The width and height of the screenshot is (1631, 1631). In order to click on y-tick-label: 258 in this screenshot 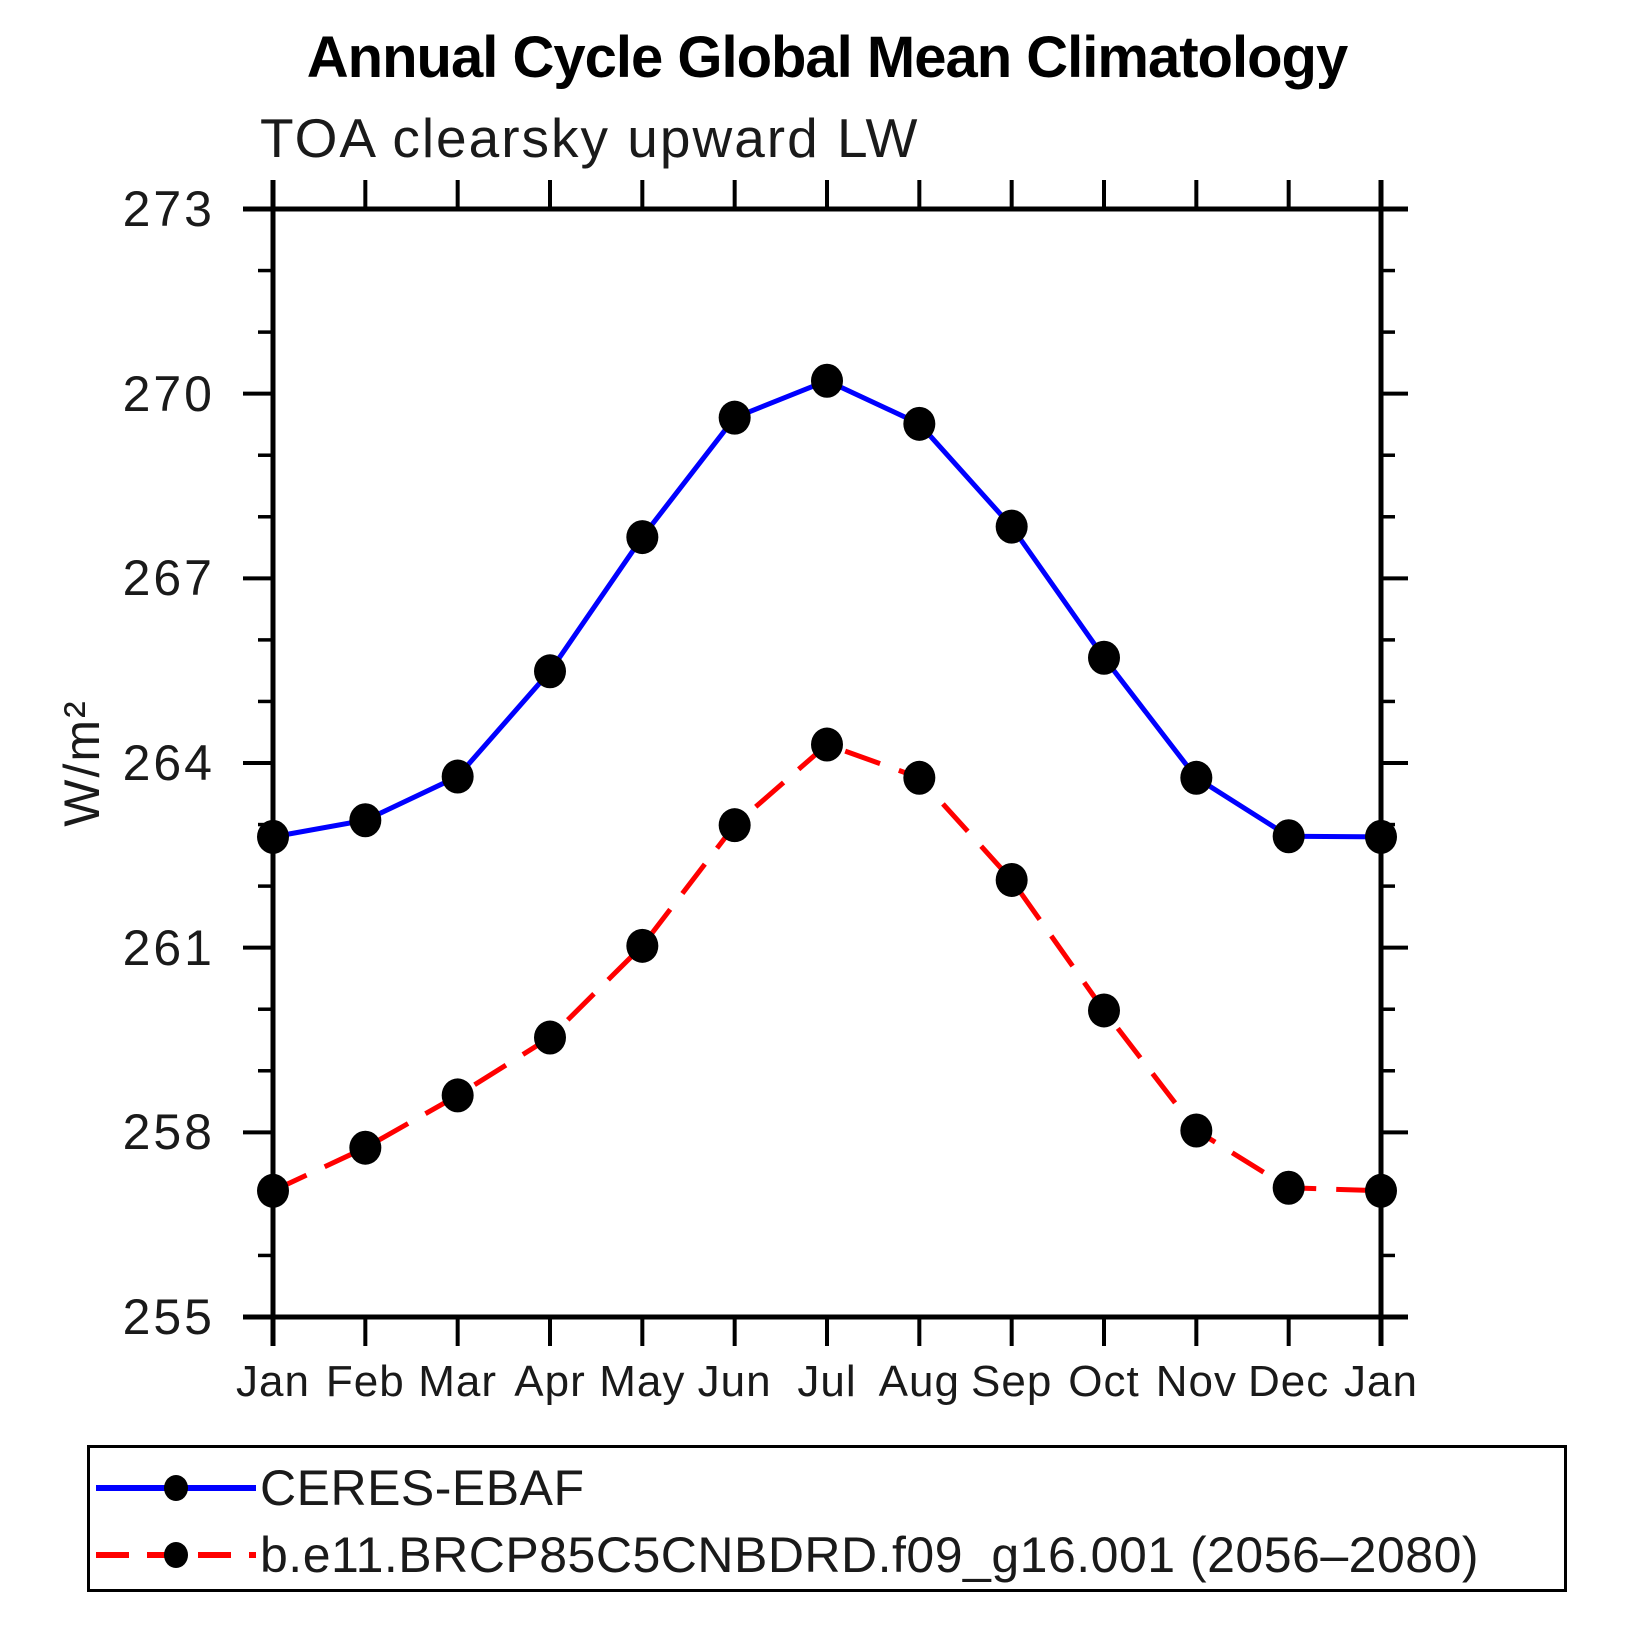, I will do `click(168, 1132)`.